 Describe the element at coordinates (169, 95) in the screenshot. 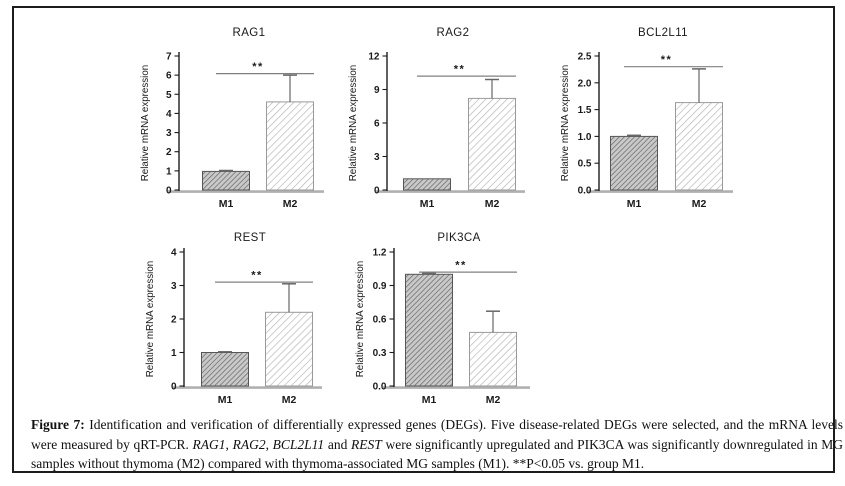

I see `y-tick-label: 5` at that location.